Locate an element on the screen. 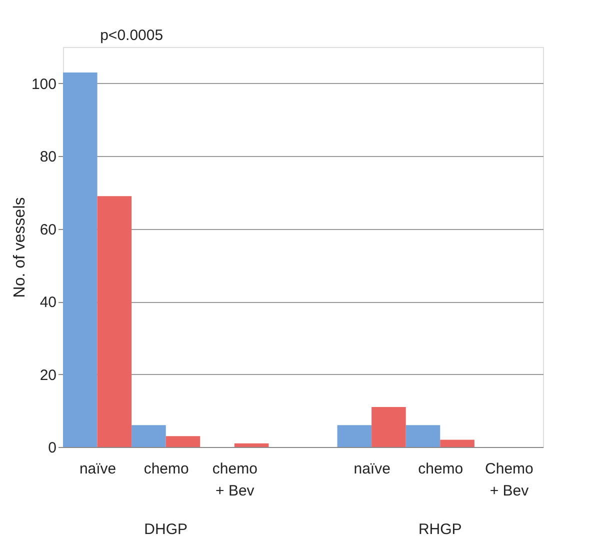 The image size is (598, 548). y-axis-title: No. of vessels is located at coordinates (19, 247).